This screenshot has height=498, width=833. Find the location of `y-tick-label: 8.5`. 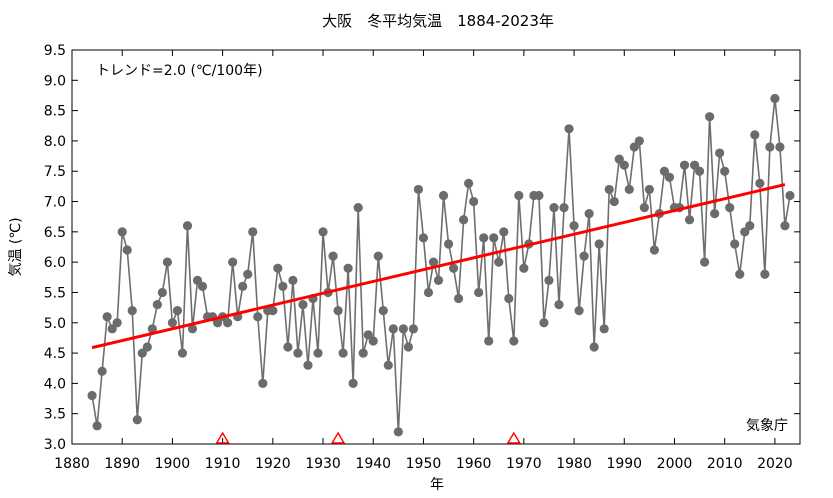

y-tick-label: 8.5 is located at coordinates (55, 112).